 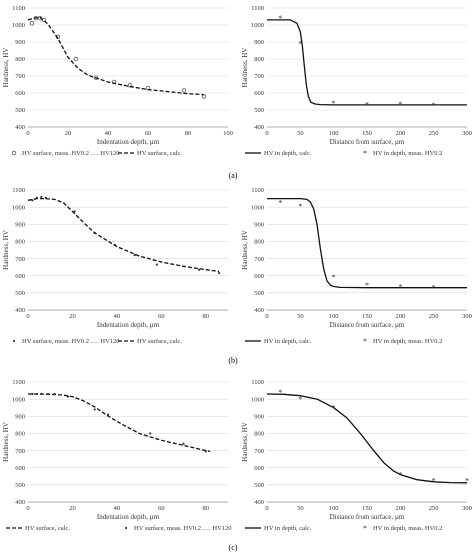 What do you see at coordinates (20, 276) in the screenshot?
I see `y-tick-label: 600` at bounding box center [20, 276].